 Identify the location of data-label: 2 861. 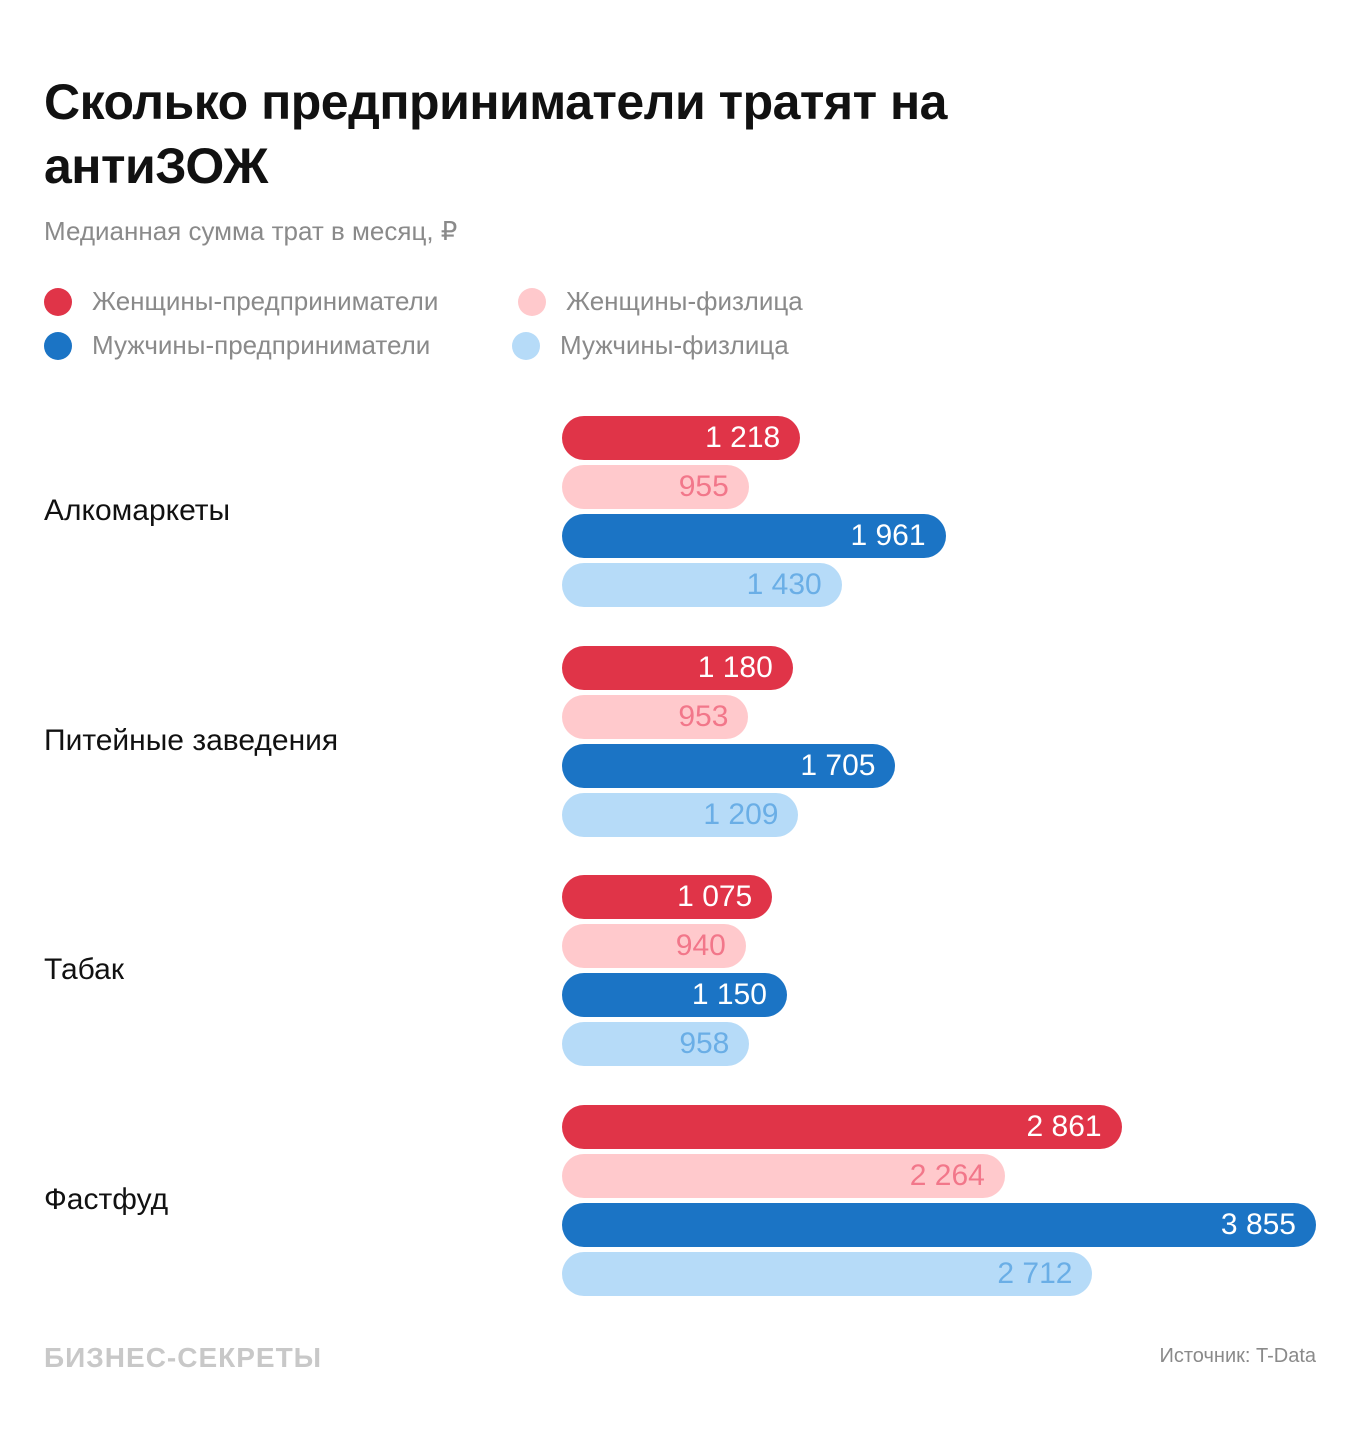
(1064, 1126).